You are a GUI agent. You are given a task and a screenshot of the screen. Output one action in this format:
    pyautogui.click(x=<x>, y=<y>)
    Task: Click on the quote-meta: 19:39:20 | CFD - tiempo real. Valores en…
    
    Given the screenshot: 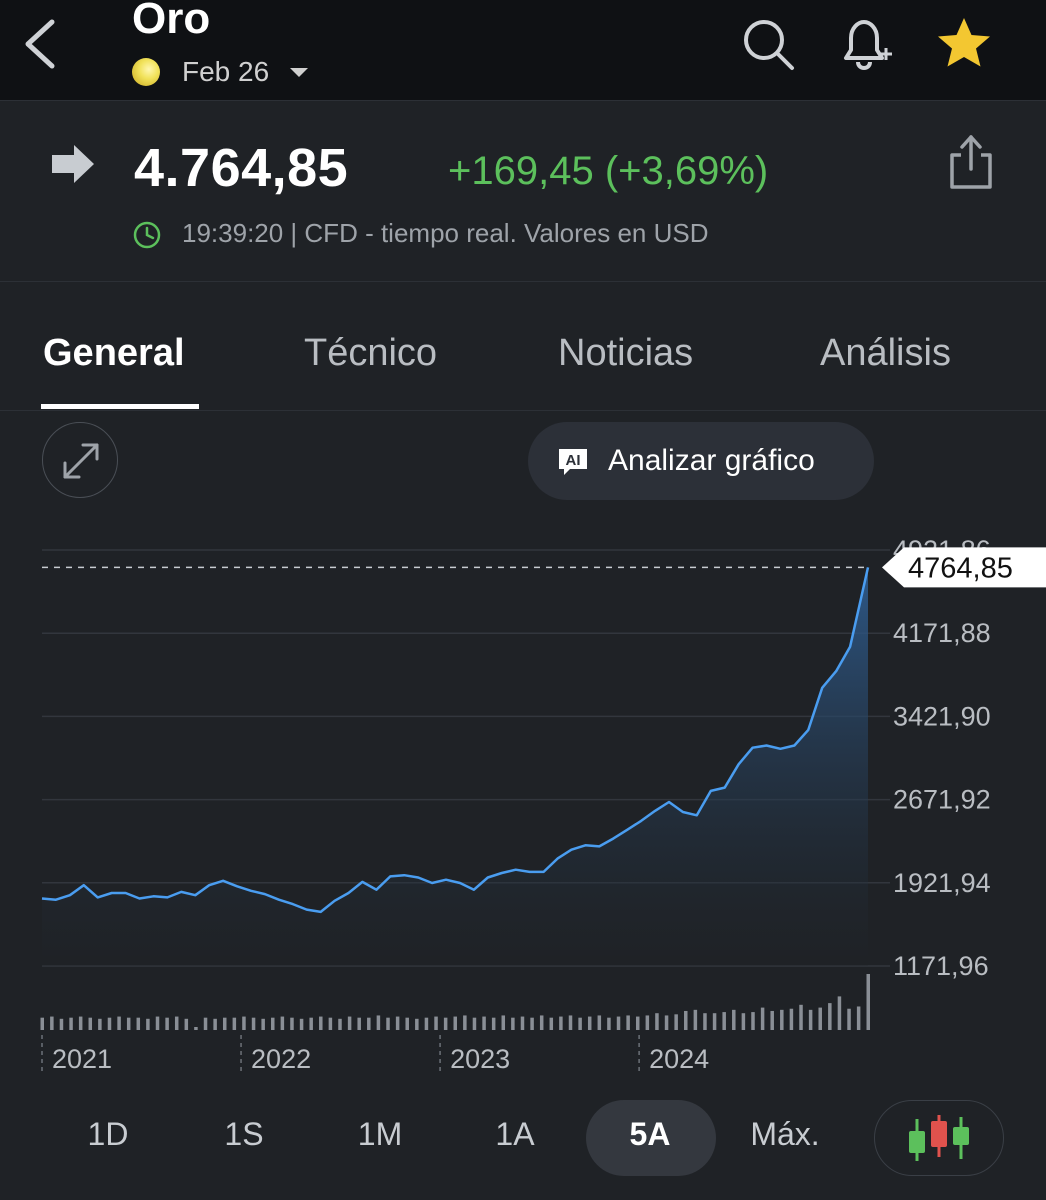 What is the action you would take?
    pyautogui.click(x=445, y=233)
    